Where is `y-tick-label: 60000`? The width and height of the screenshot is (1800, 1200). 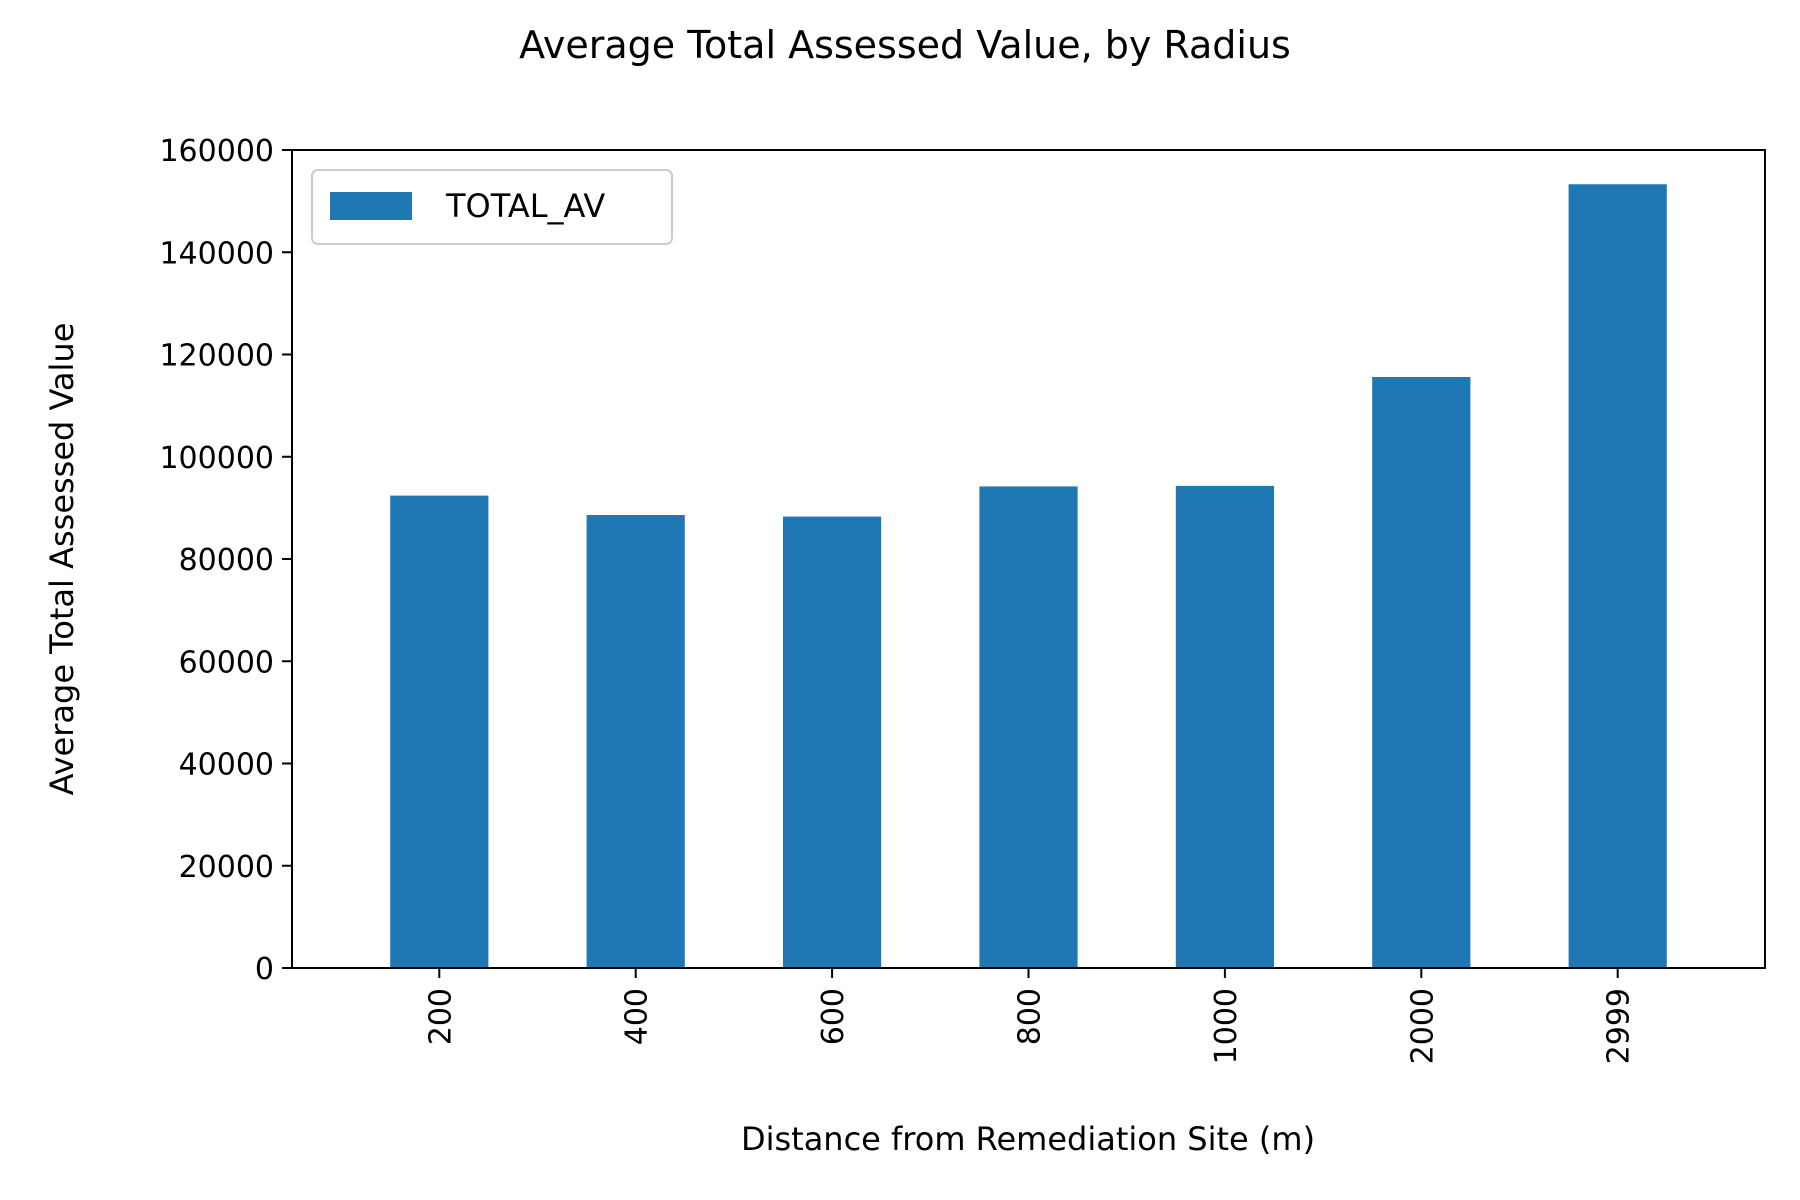 y-tick-label: 60000 is located at coordinates (226, 662).